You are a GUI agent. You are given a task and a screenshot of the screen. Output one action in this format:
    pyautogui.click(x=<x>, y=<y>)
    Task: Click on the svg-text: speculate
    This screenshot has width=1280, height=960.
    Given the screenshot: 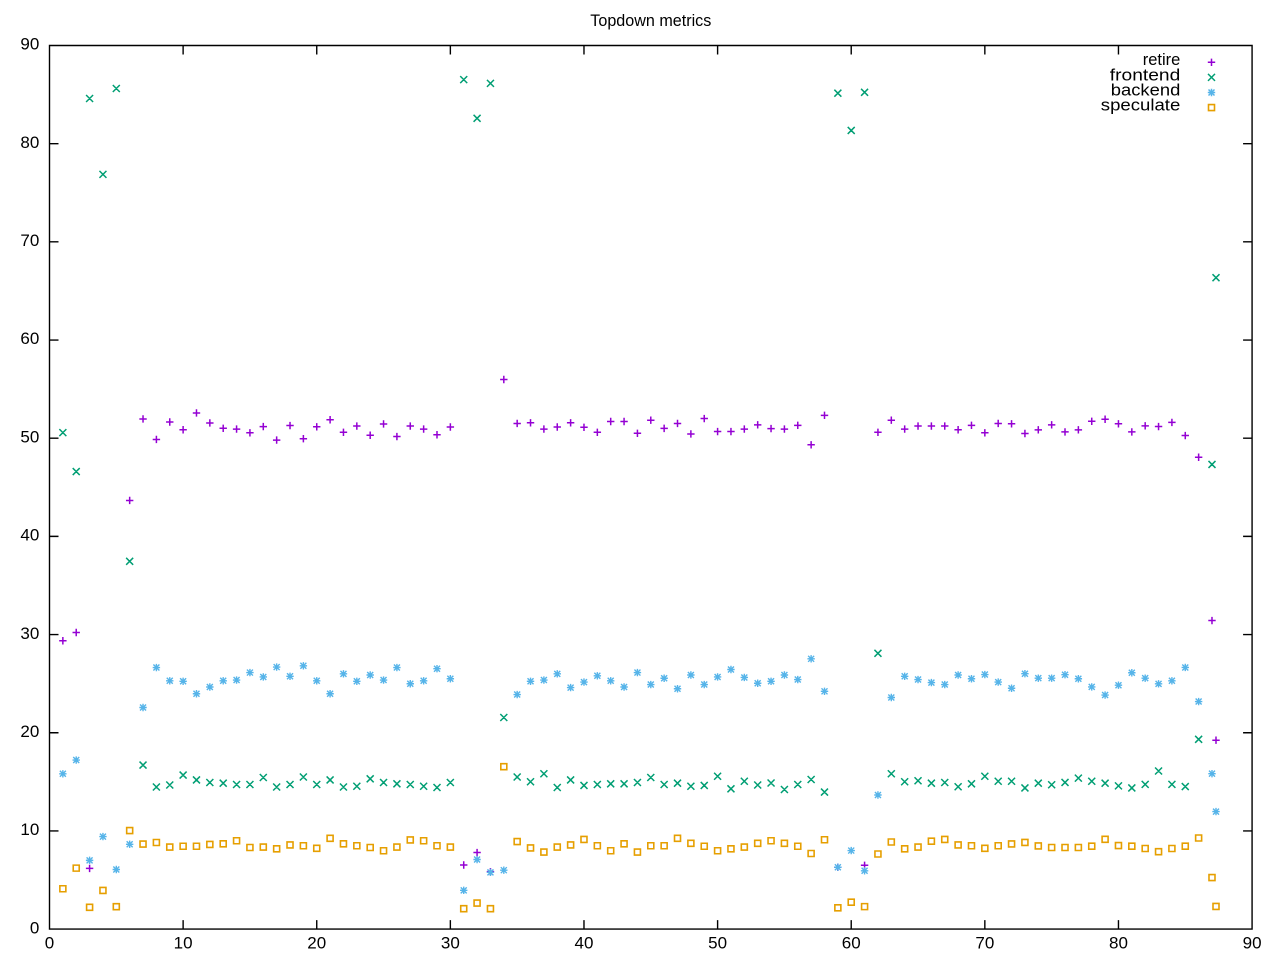 What is the action you would take?
    pyautogui.click(x=1141, y=105)
    